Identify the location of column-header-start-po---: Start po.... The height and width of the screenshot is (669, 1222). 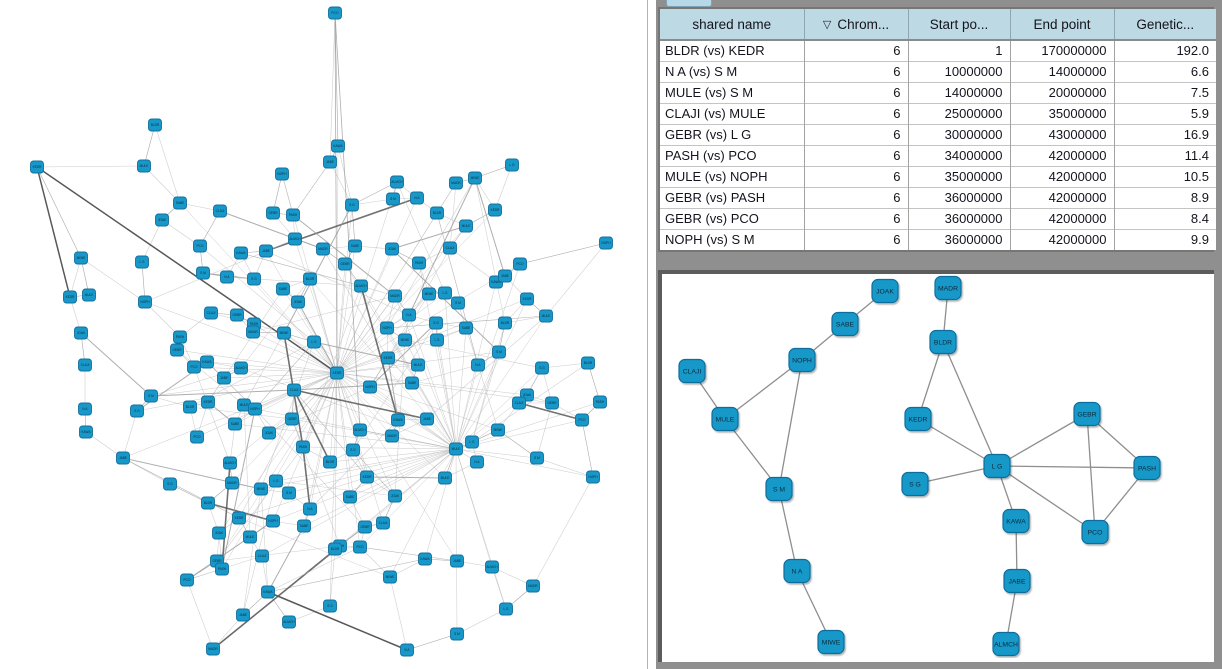
(958, 25).